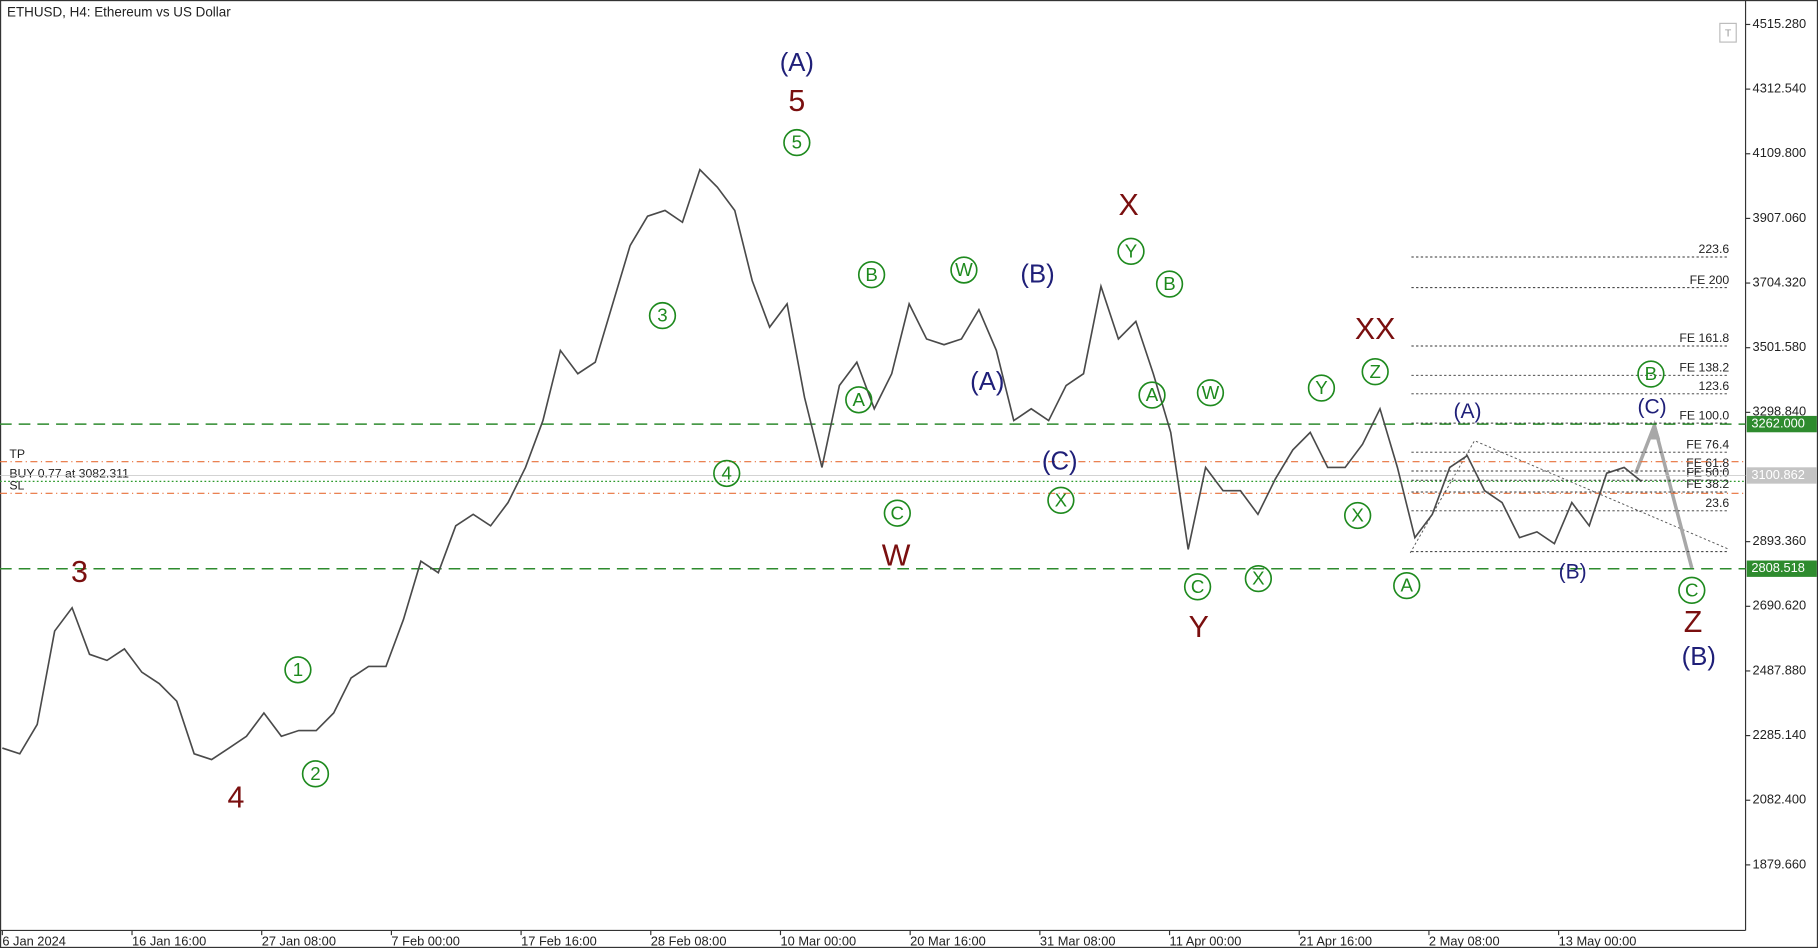  What do you see at coordinates (1780, 281) in the screenshot?
I see `y-tick-label: 3704.320` at bounding box center [1780, 281].